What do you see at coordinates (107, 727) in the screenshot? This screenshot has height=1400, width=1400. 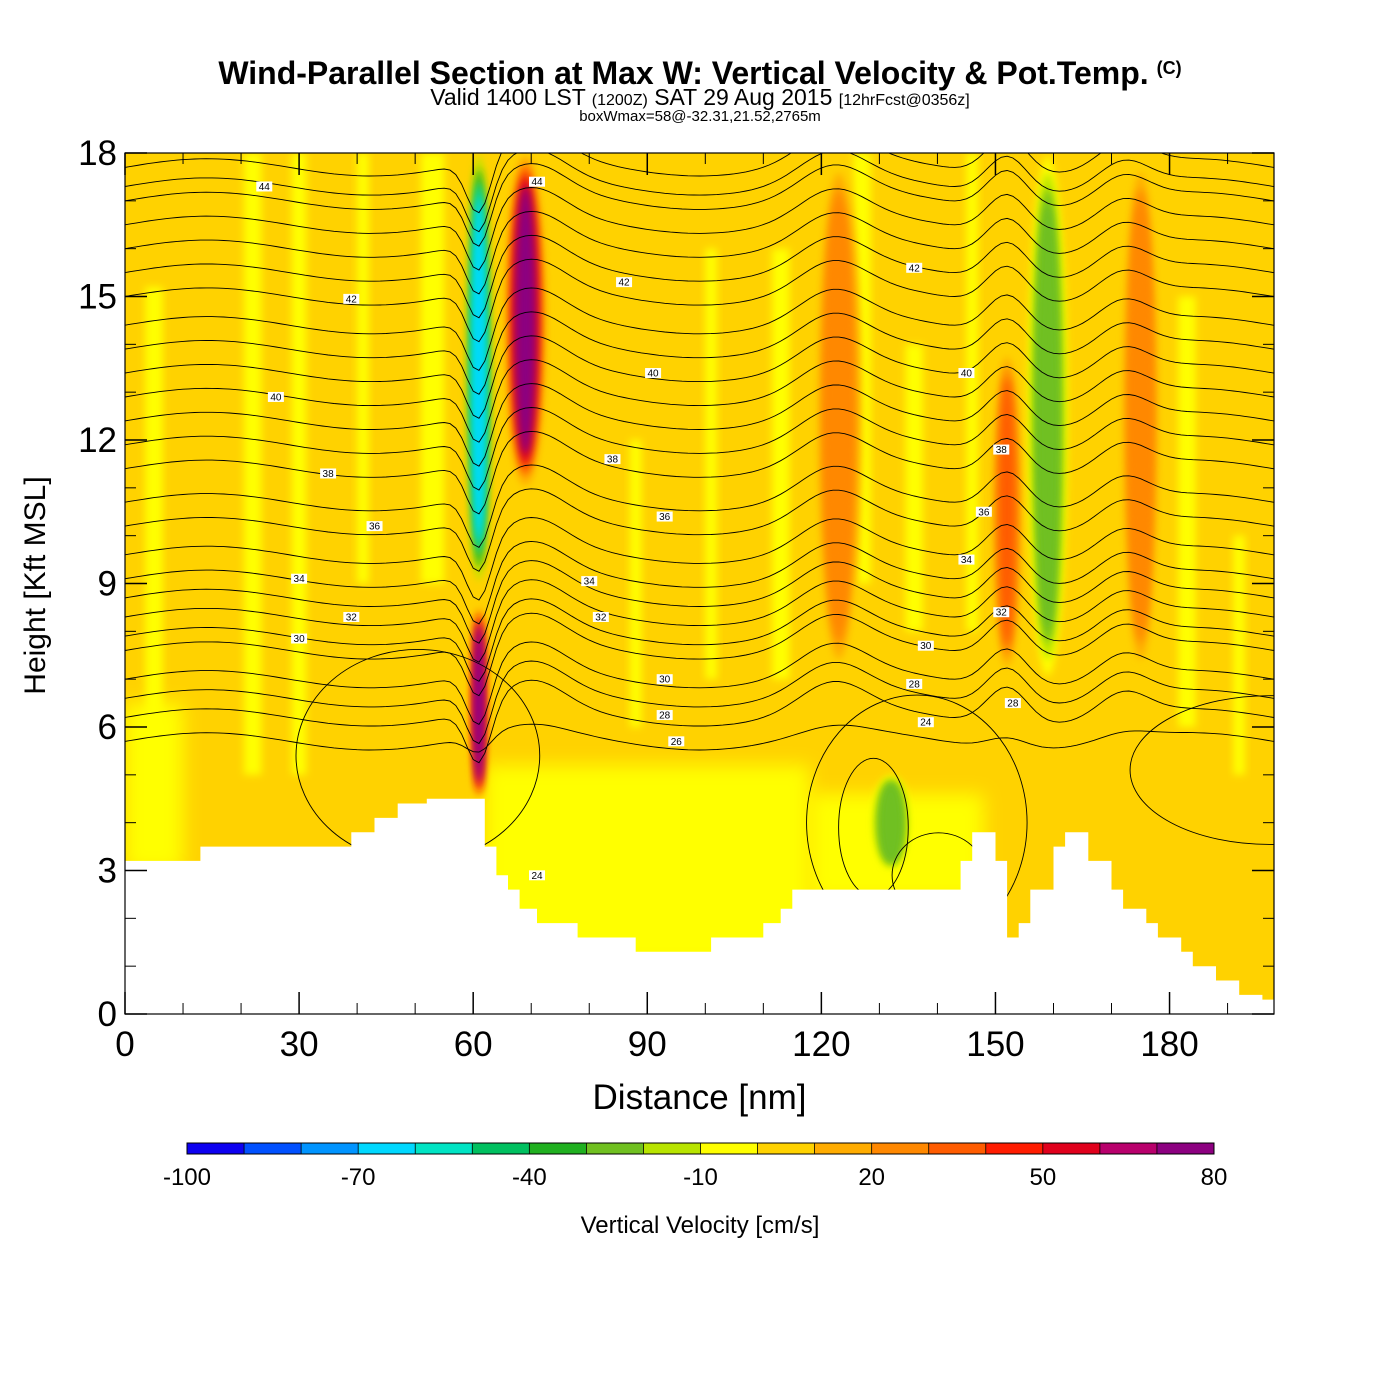 I see `y-tick-label: 6` at bounding box center [107, 727].